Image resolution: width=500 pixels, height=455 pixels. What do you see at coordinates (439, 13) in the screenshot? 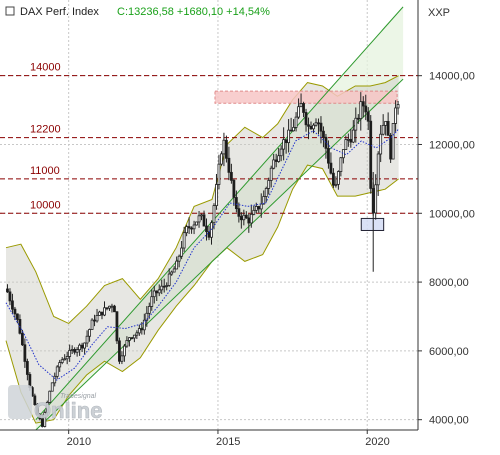
I see `currency-label: XXP` at bounding box center [439, 13].